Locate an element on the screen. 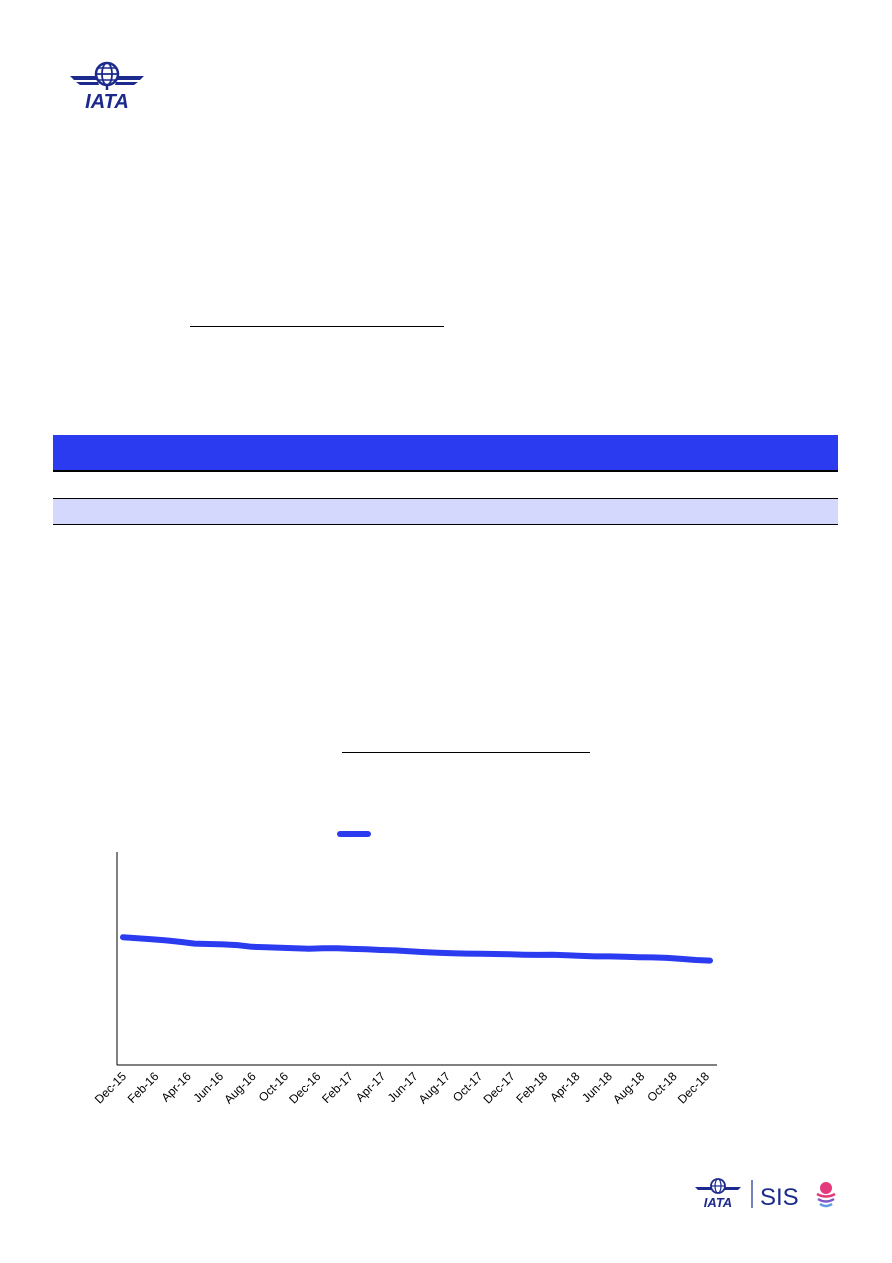  table-row is located at coordinates (445, 511).